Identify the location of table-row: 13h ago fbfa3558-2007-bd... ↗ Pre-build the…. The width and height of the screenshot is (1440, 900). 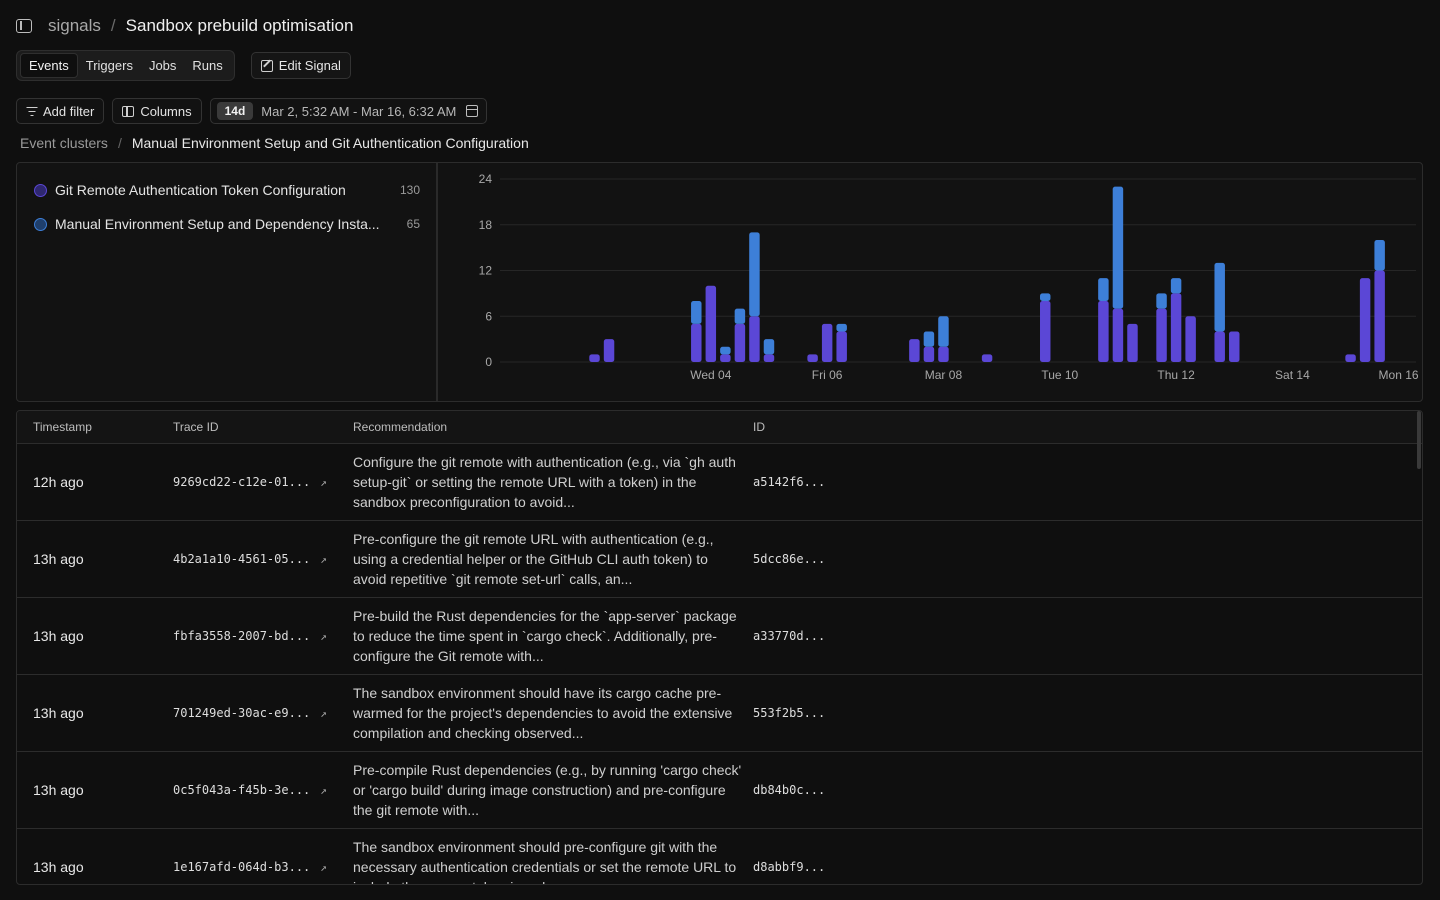
(719, 636).